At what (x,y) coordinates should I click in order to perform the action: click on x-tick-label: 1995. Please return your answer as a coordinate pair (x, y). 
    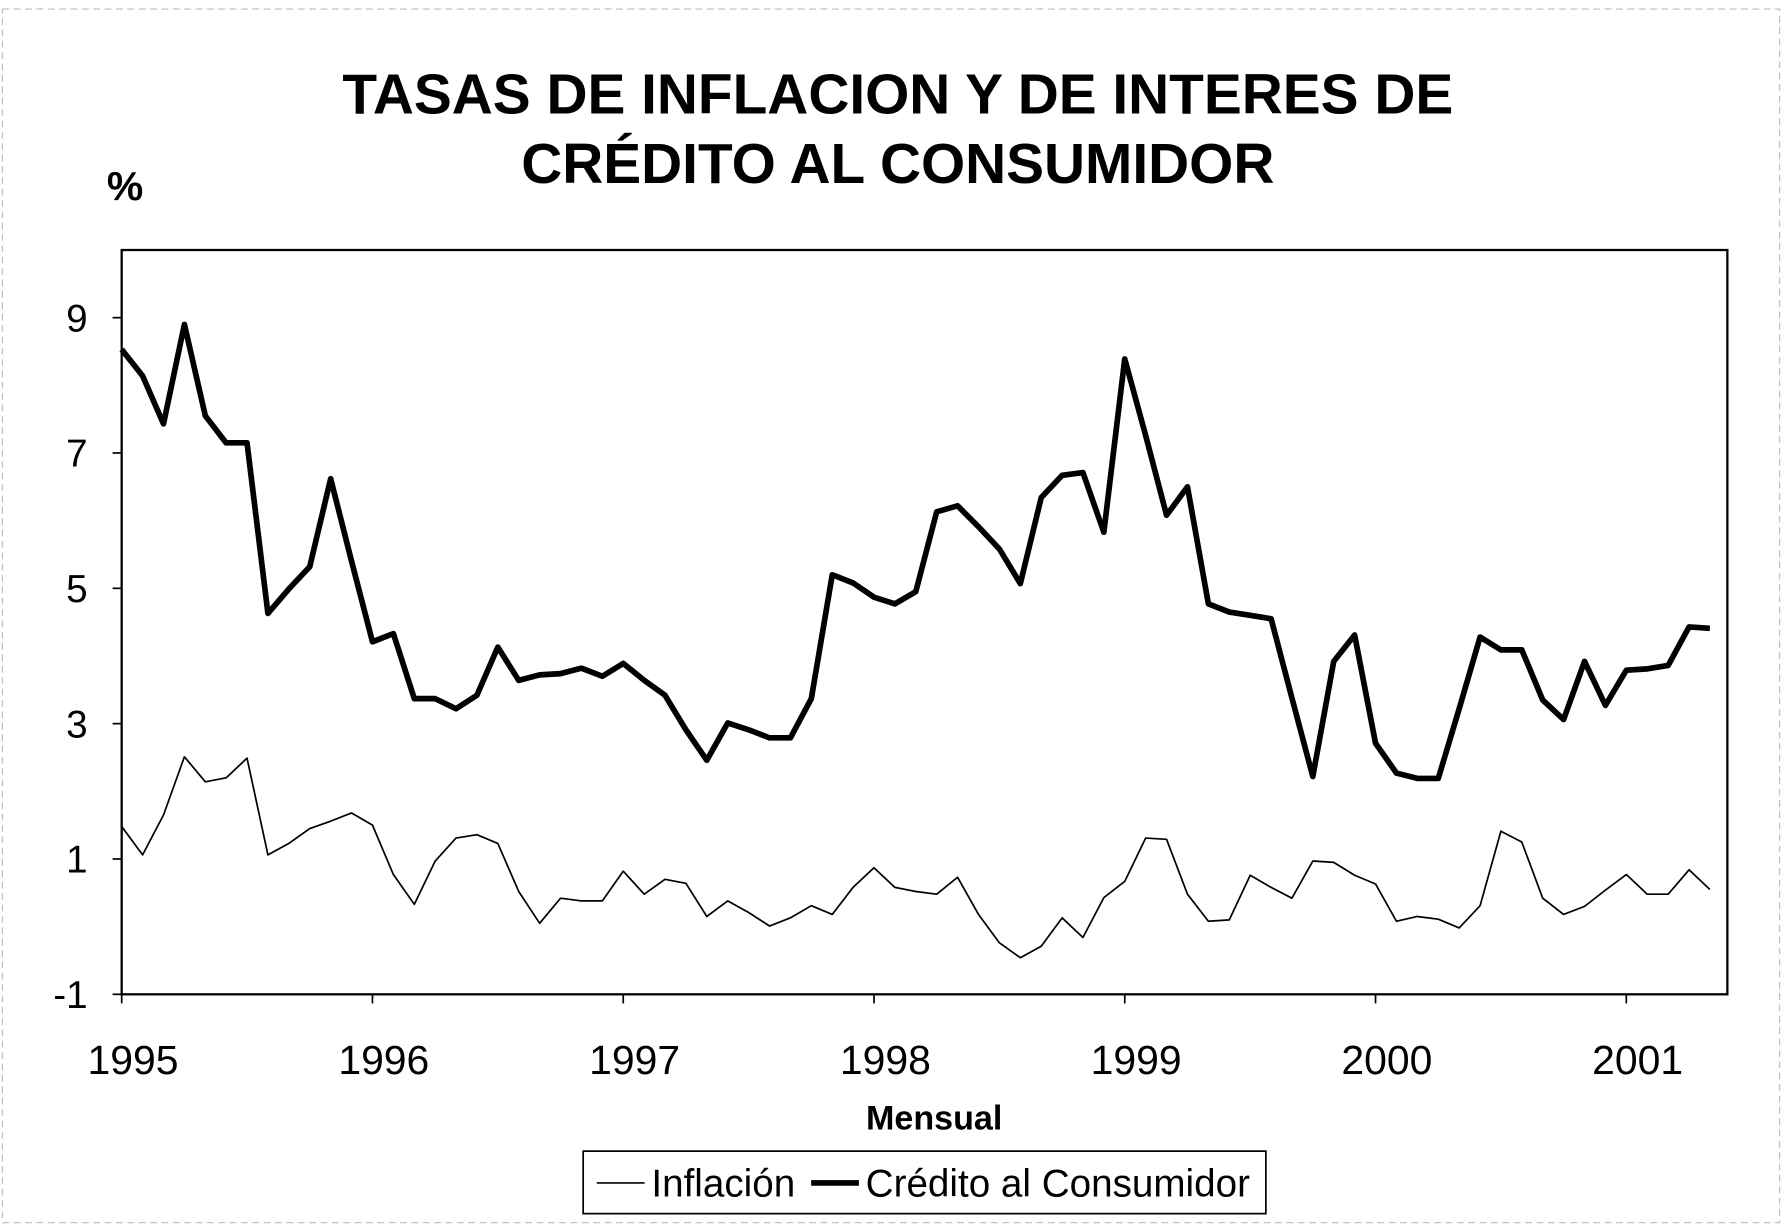
    Looking at the image, I should click on (133, 1060).